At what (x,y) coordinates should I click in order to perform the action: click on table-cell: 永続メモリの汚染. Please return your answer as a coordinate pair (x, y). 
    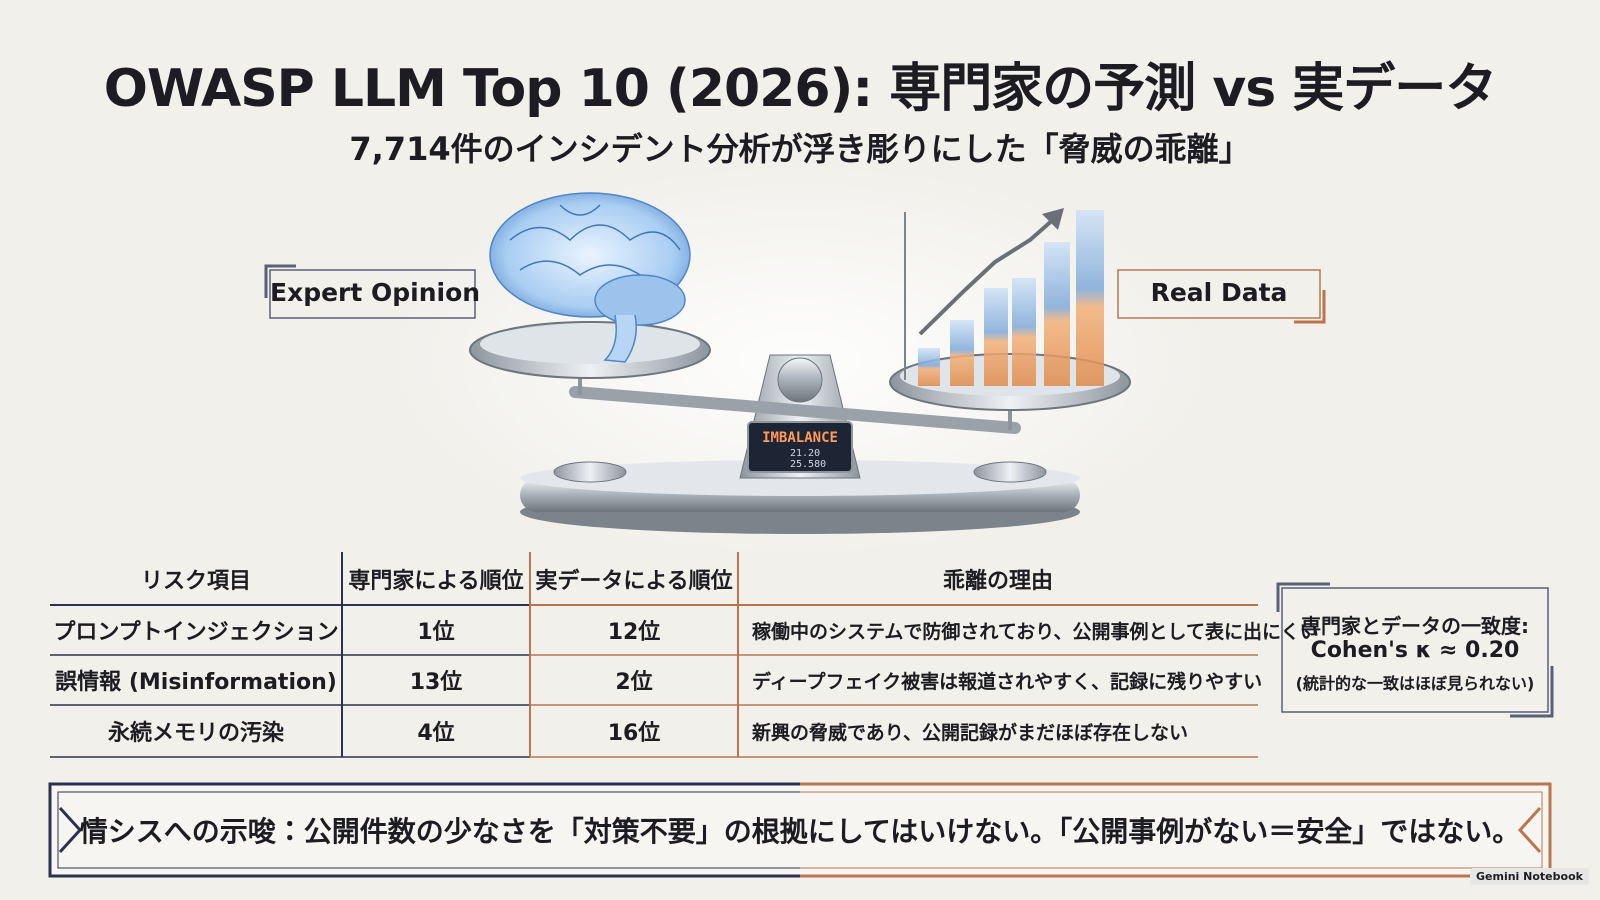
    Looking at the image, I should click on (195, 733).